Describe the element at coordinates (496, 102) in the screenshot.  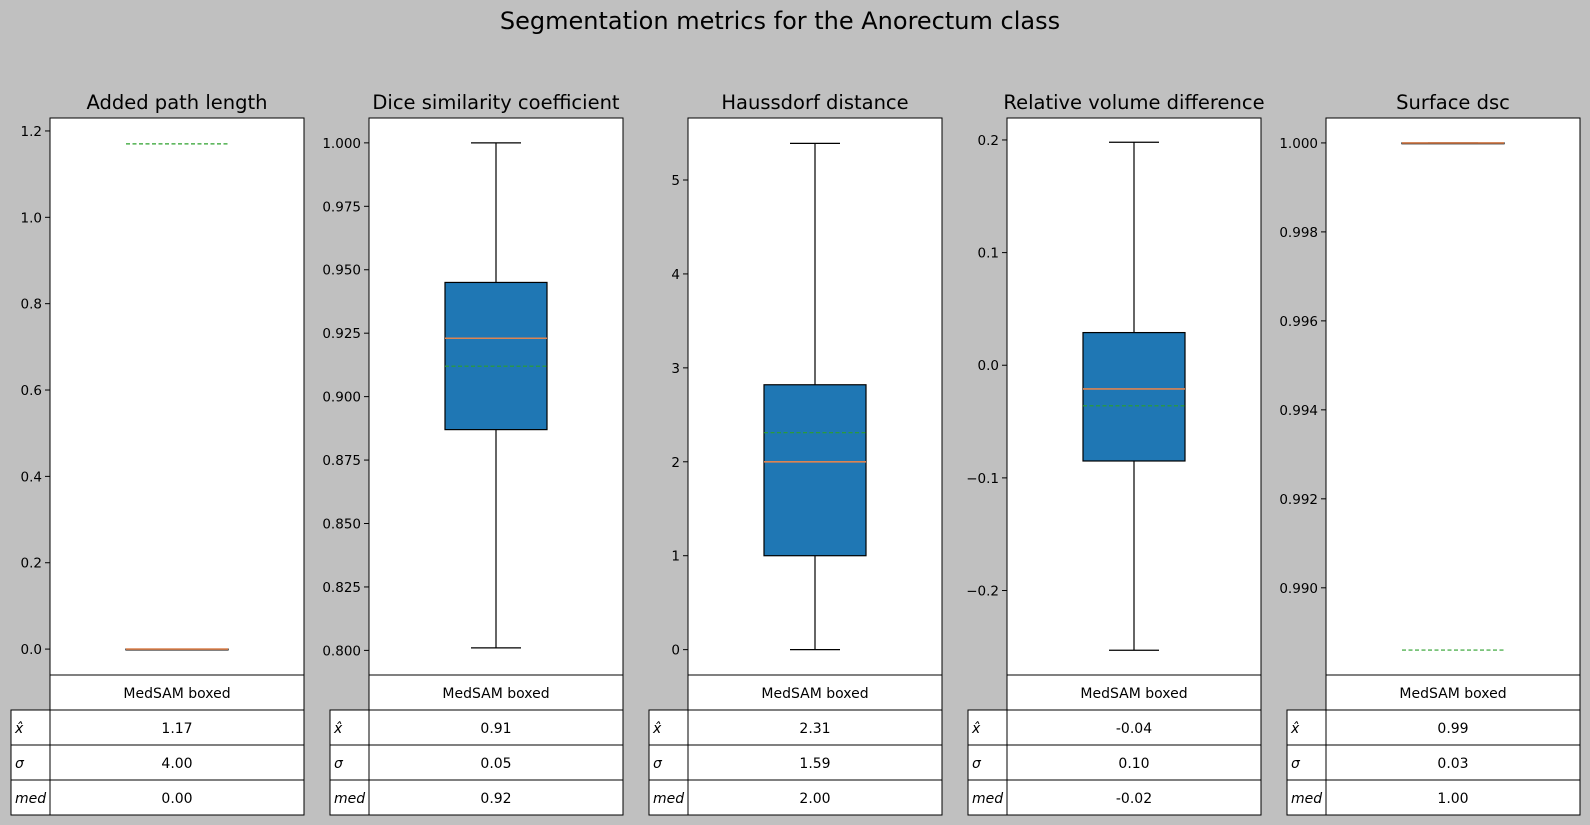
I see `panel-title: Dice similarity coefficient` at that location.